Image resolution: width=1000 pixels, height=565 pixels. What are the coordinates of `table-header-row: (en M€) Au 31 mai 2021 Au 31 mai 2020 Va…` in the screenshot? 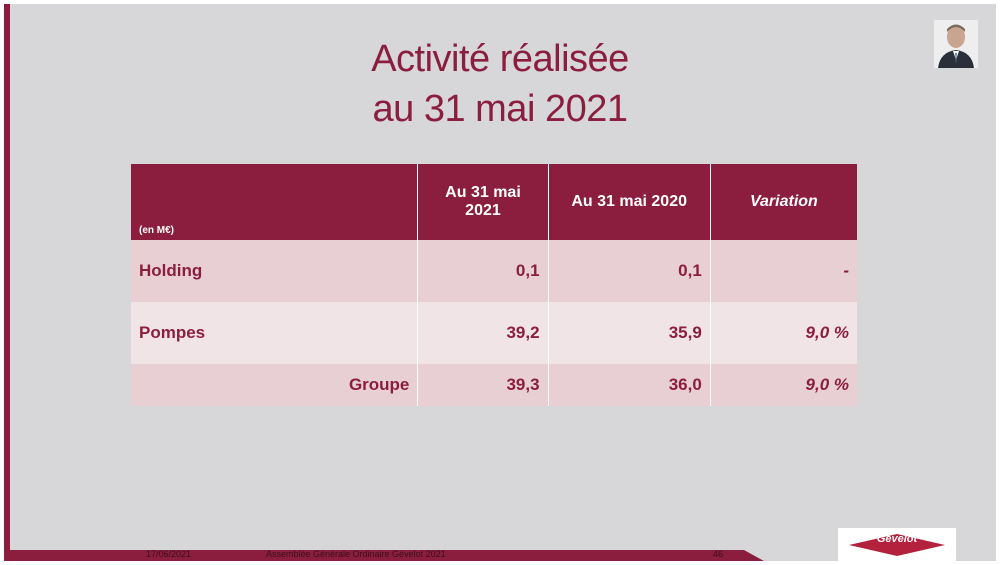 It's located at (494, 202).